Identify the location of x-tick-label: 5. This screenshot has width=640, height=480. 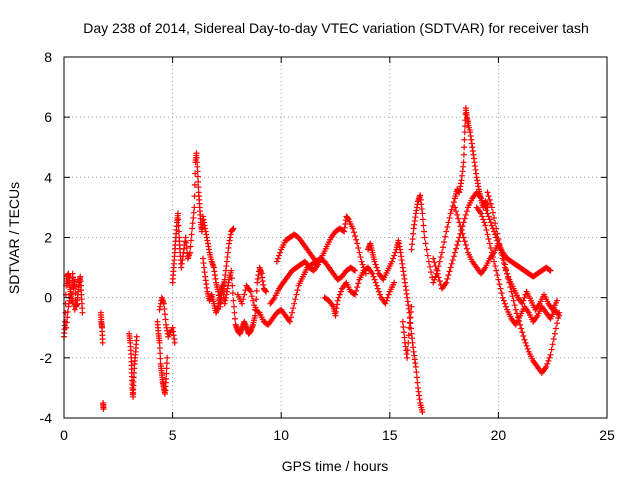
(173, 435).